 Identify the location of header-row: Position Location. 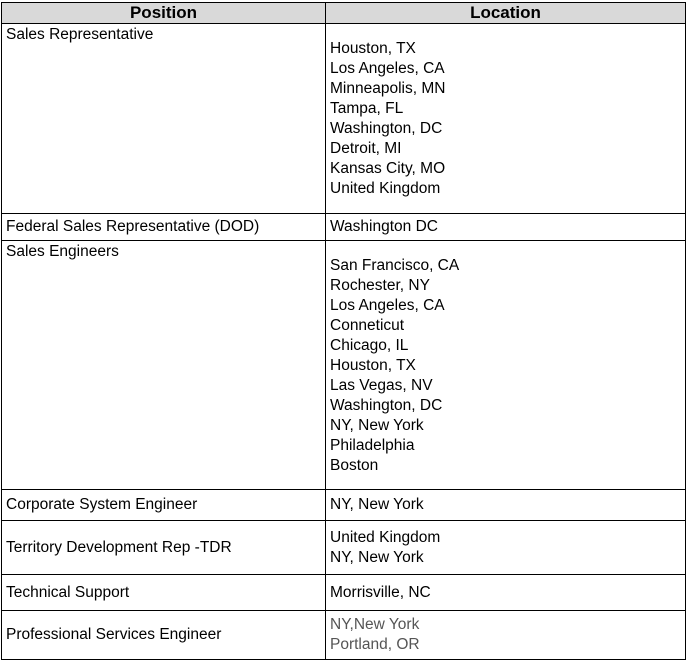
(343, 13).